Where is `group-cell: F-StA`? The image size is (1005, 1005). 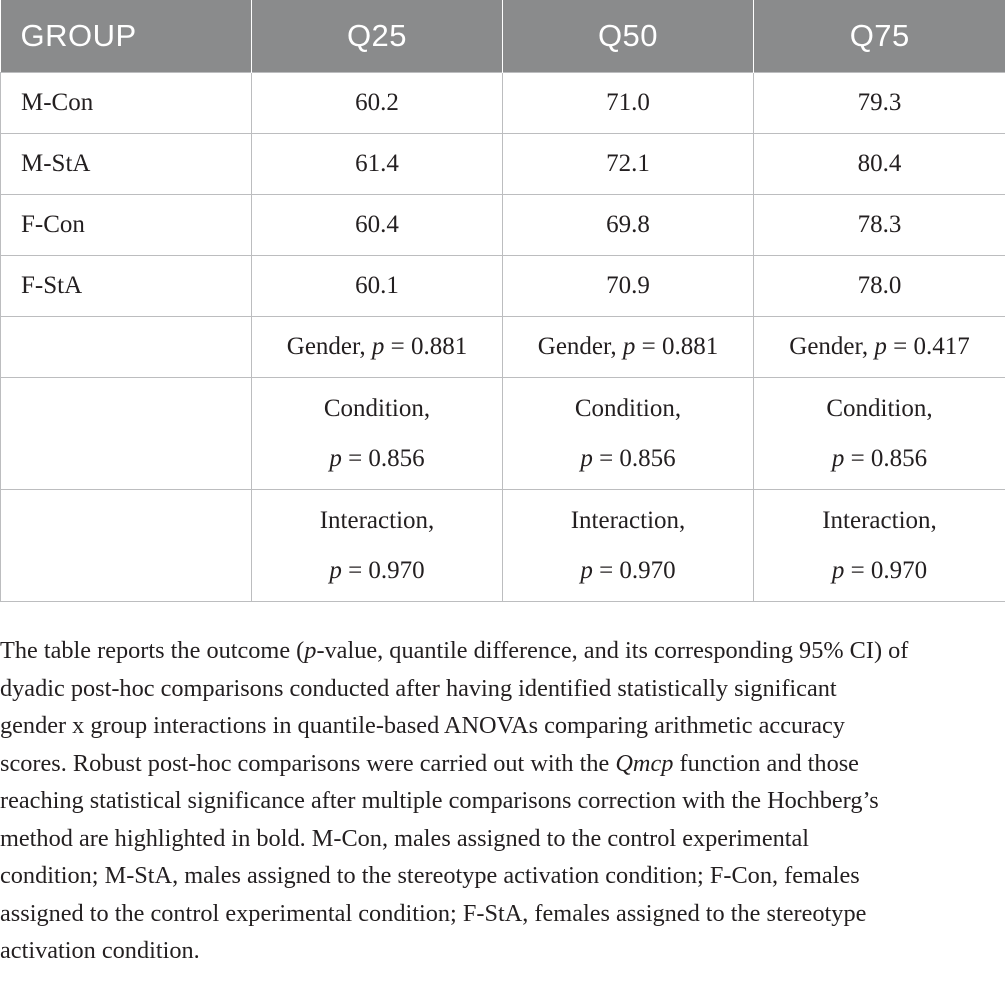 group-cell: F-StA is located at coordinates (126, 286).